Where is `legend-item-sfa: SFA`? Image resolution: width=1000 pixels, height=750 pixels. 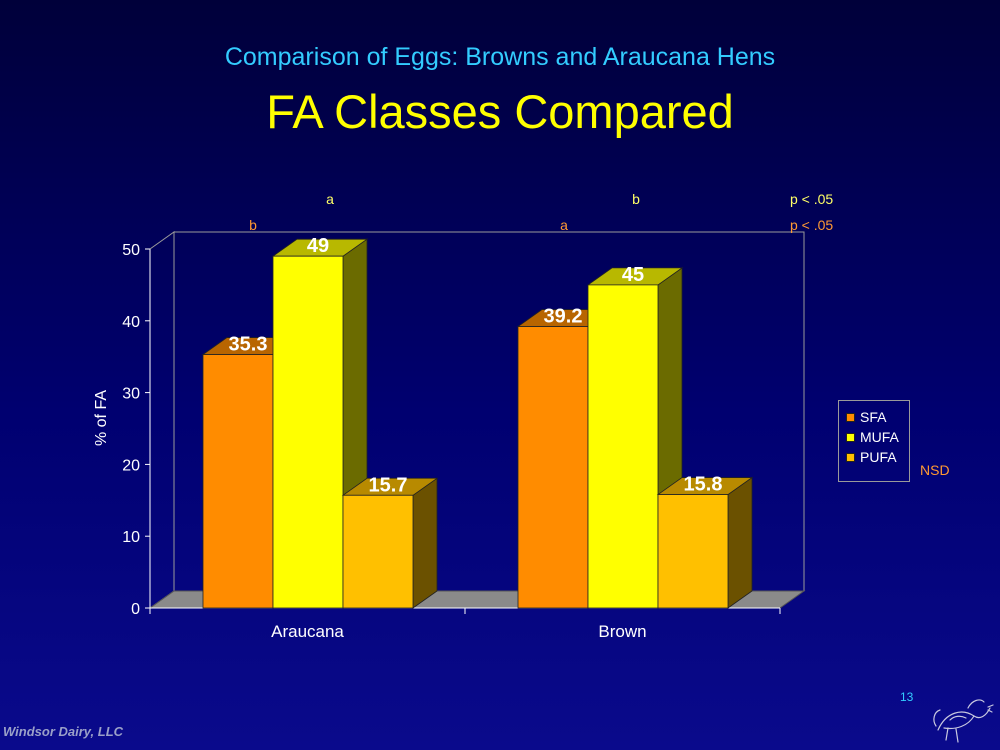 legend-item-sfa: SFA is located at coordinates (877, 417).